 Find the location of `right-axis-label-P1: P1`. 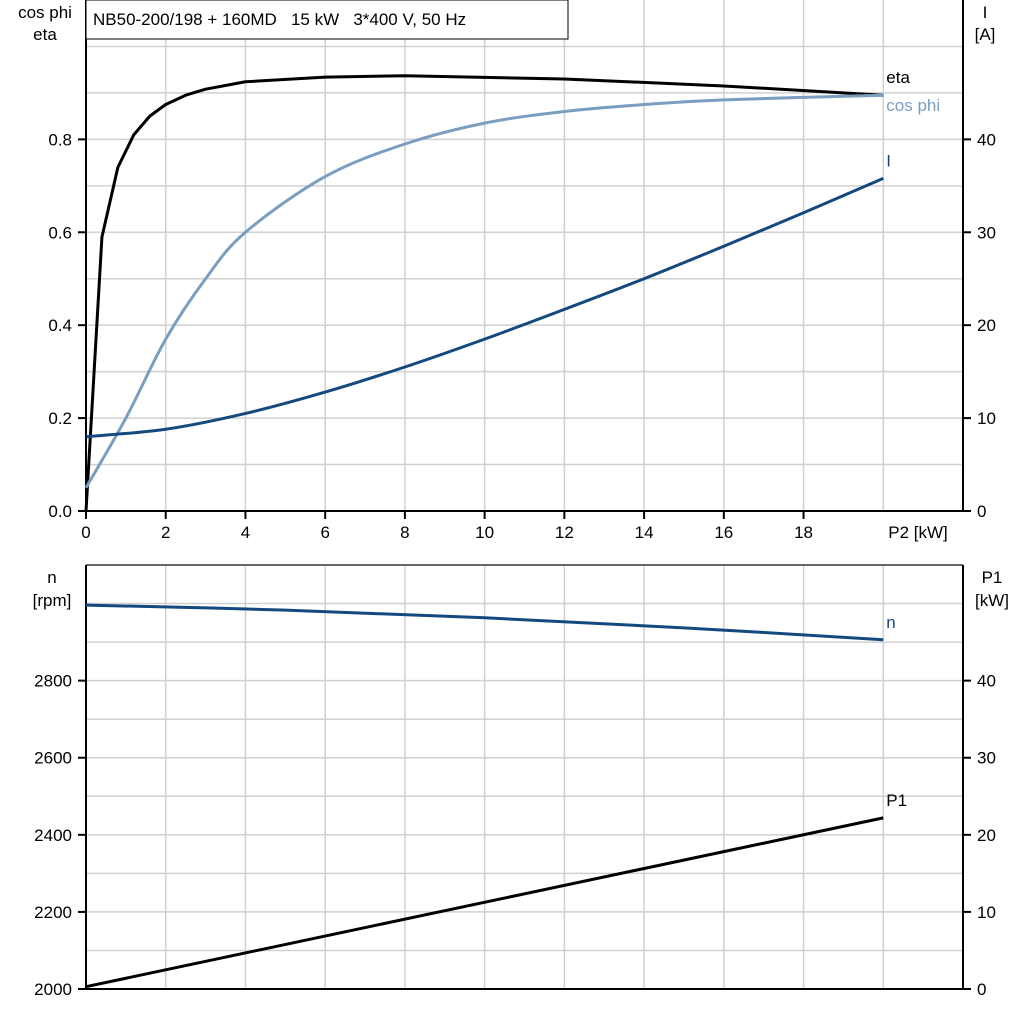

right-axis-label-P1: P1 is located at coordinates (992, 577).